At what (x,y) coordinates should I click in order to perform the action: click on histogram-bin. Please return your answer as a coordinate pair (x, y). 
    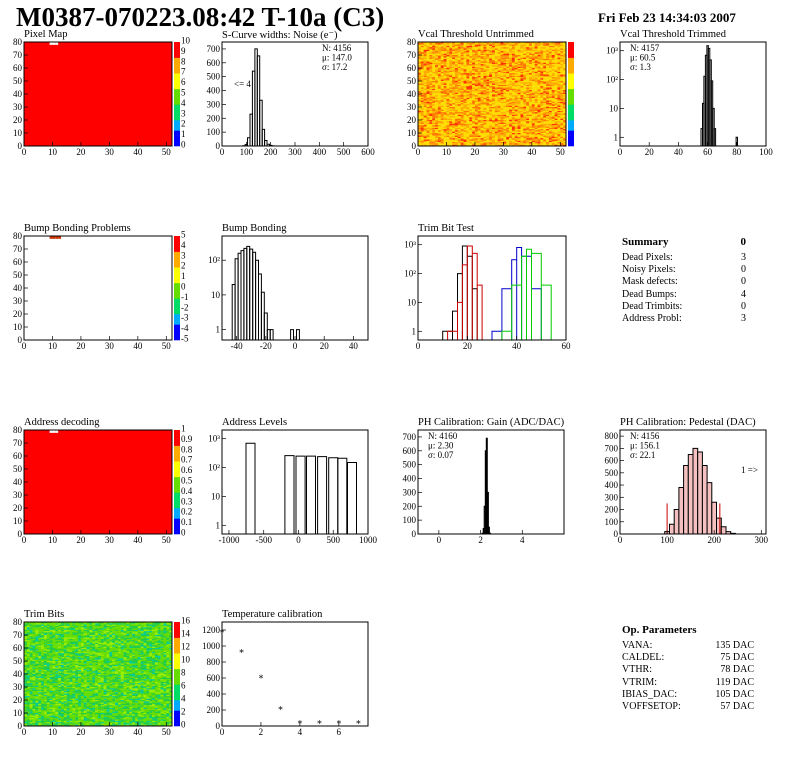
    Looking at the image, I should click on (728, 532).